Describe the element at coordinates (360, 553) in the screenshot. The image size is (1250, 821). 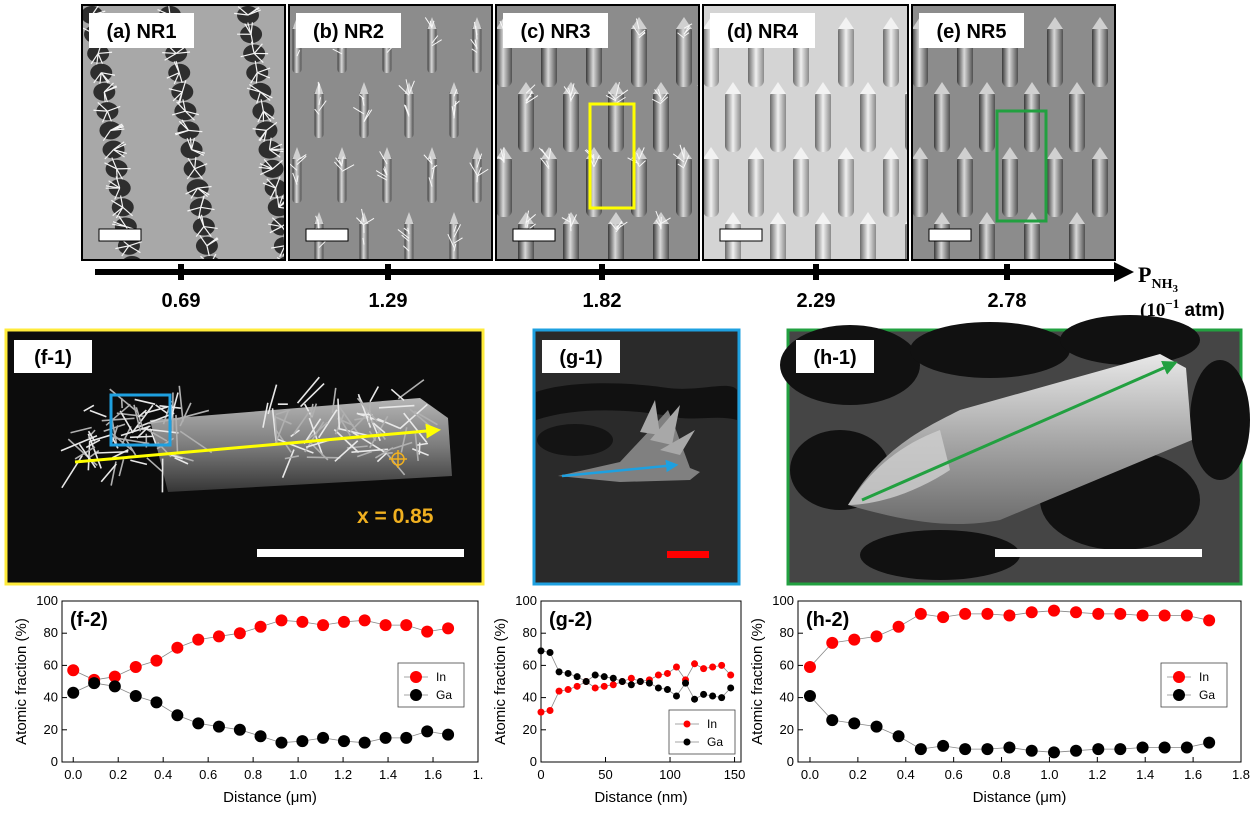
I see `f1-scale-bar` at that location.